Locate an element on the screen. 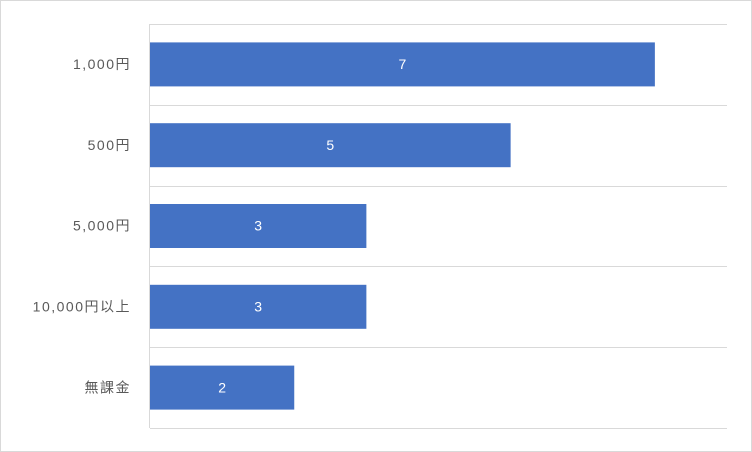 The height and width of the screenshot is (452, 752). data-label: 5 is located at coordinates (330, 145).